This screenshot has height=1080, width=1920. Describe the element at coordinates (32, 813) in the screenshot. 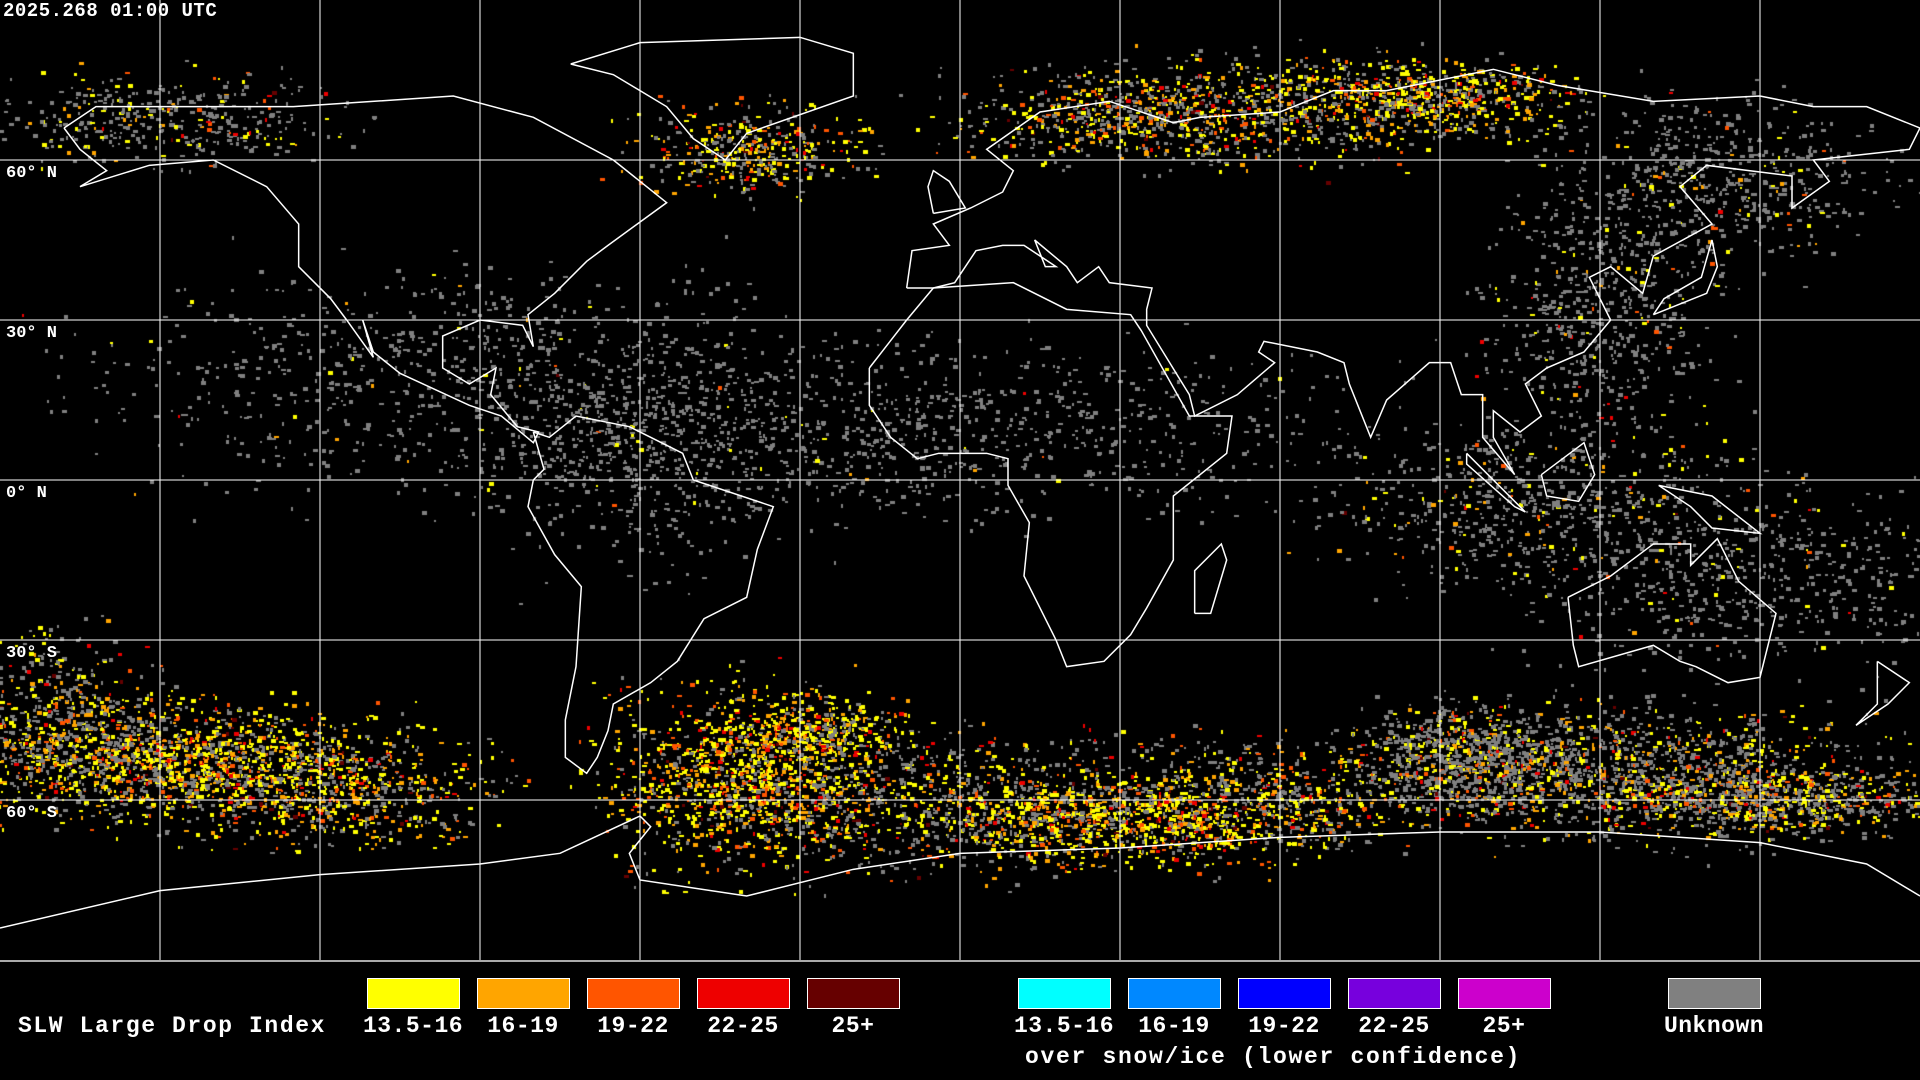

I see `lat-label-60s: 60° S` at that location.